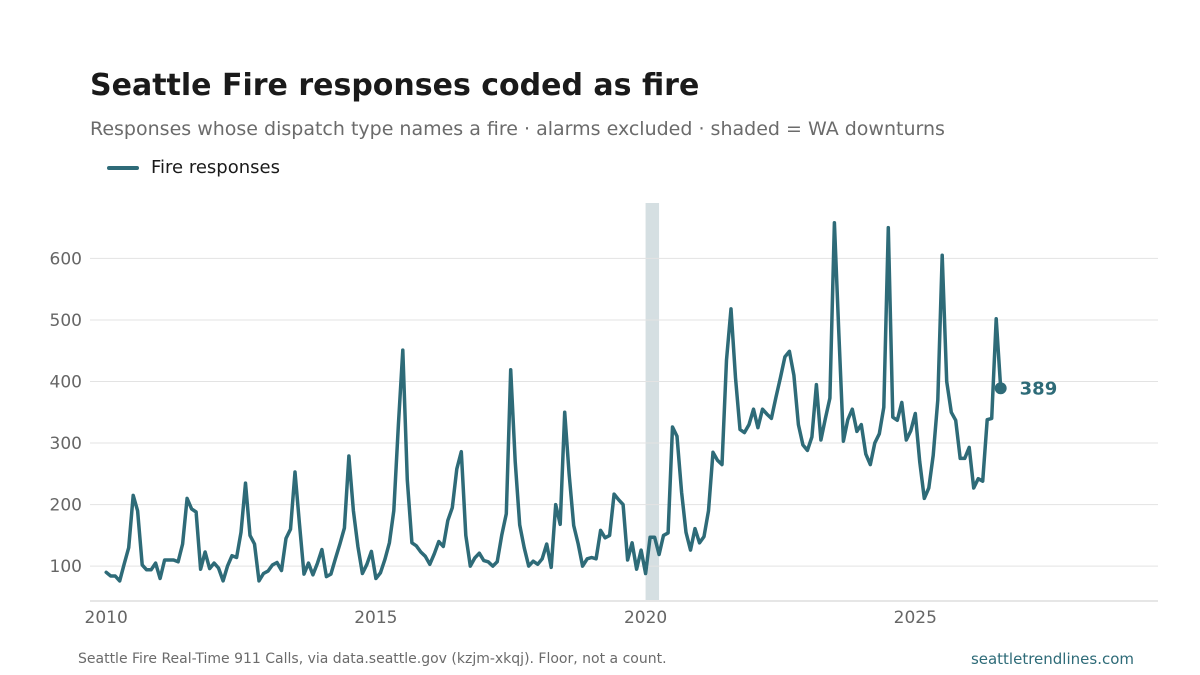 The width and height of the screenshot is (1200, 675). Describe the element at coordinates (1000, 388) in the screenshot. I see `end-point-marker` at that location.